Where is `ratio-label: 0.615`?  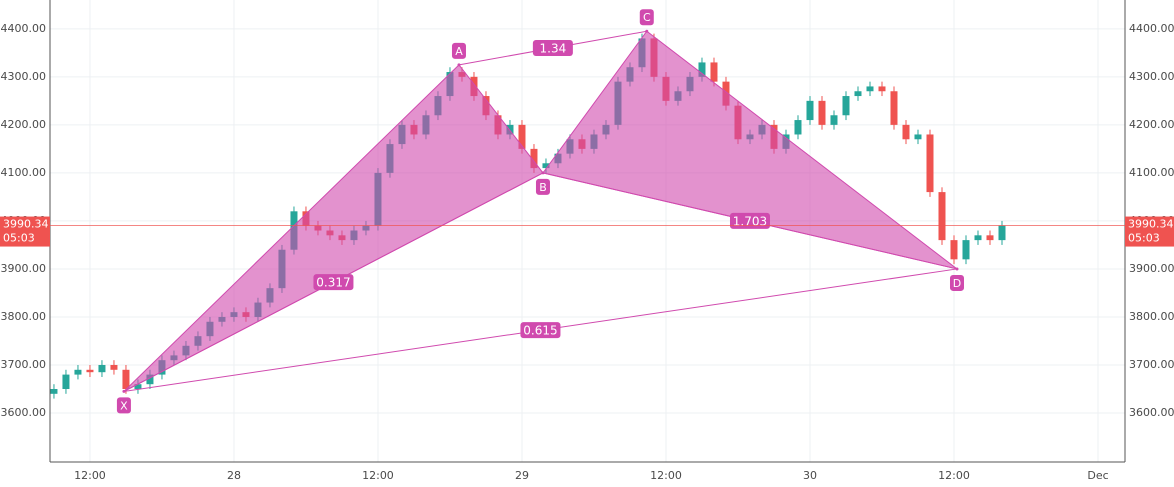
ratio-label: 0.615 is located at coordinates (540, 331).